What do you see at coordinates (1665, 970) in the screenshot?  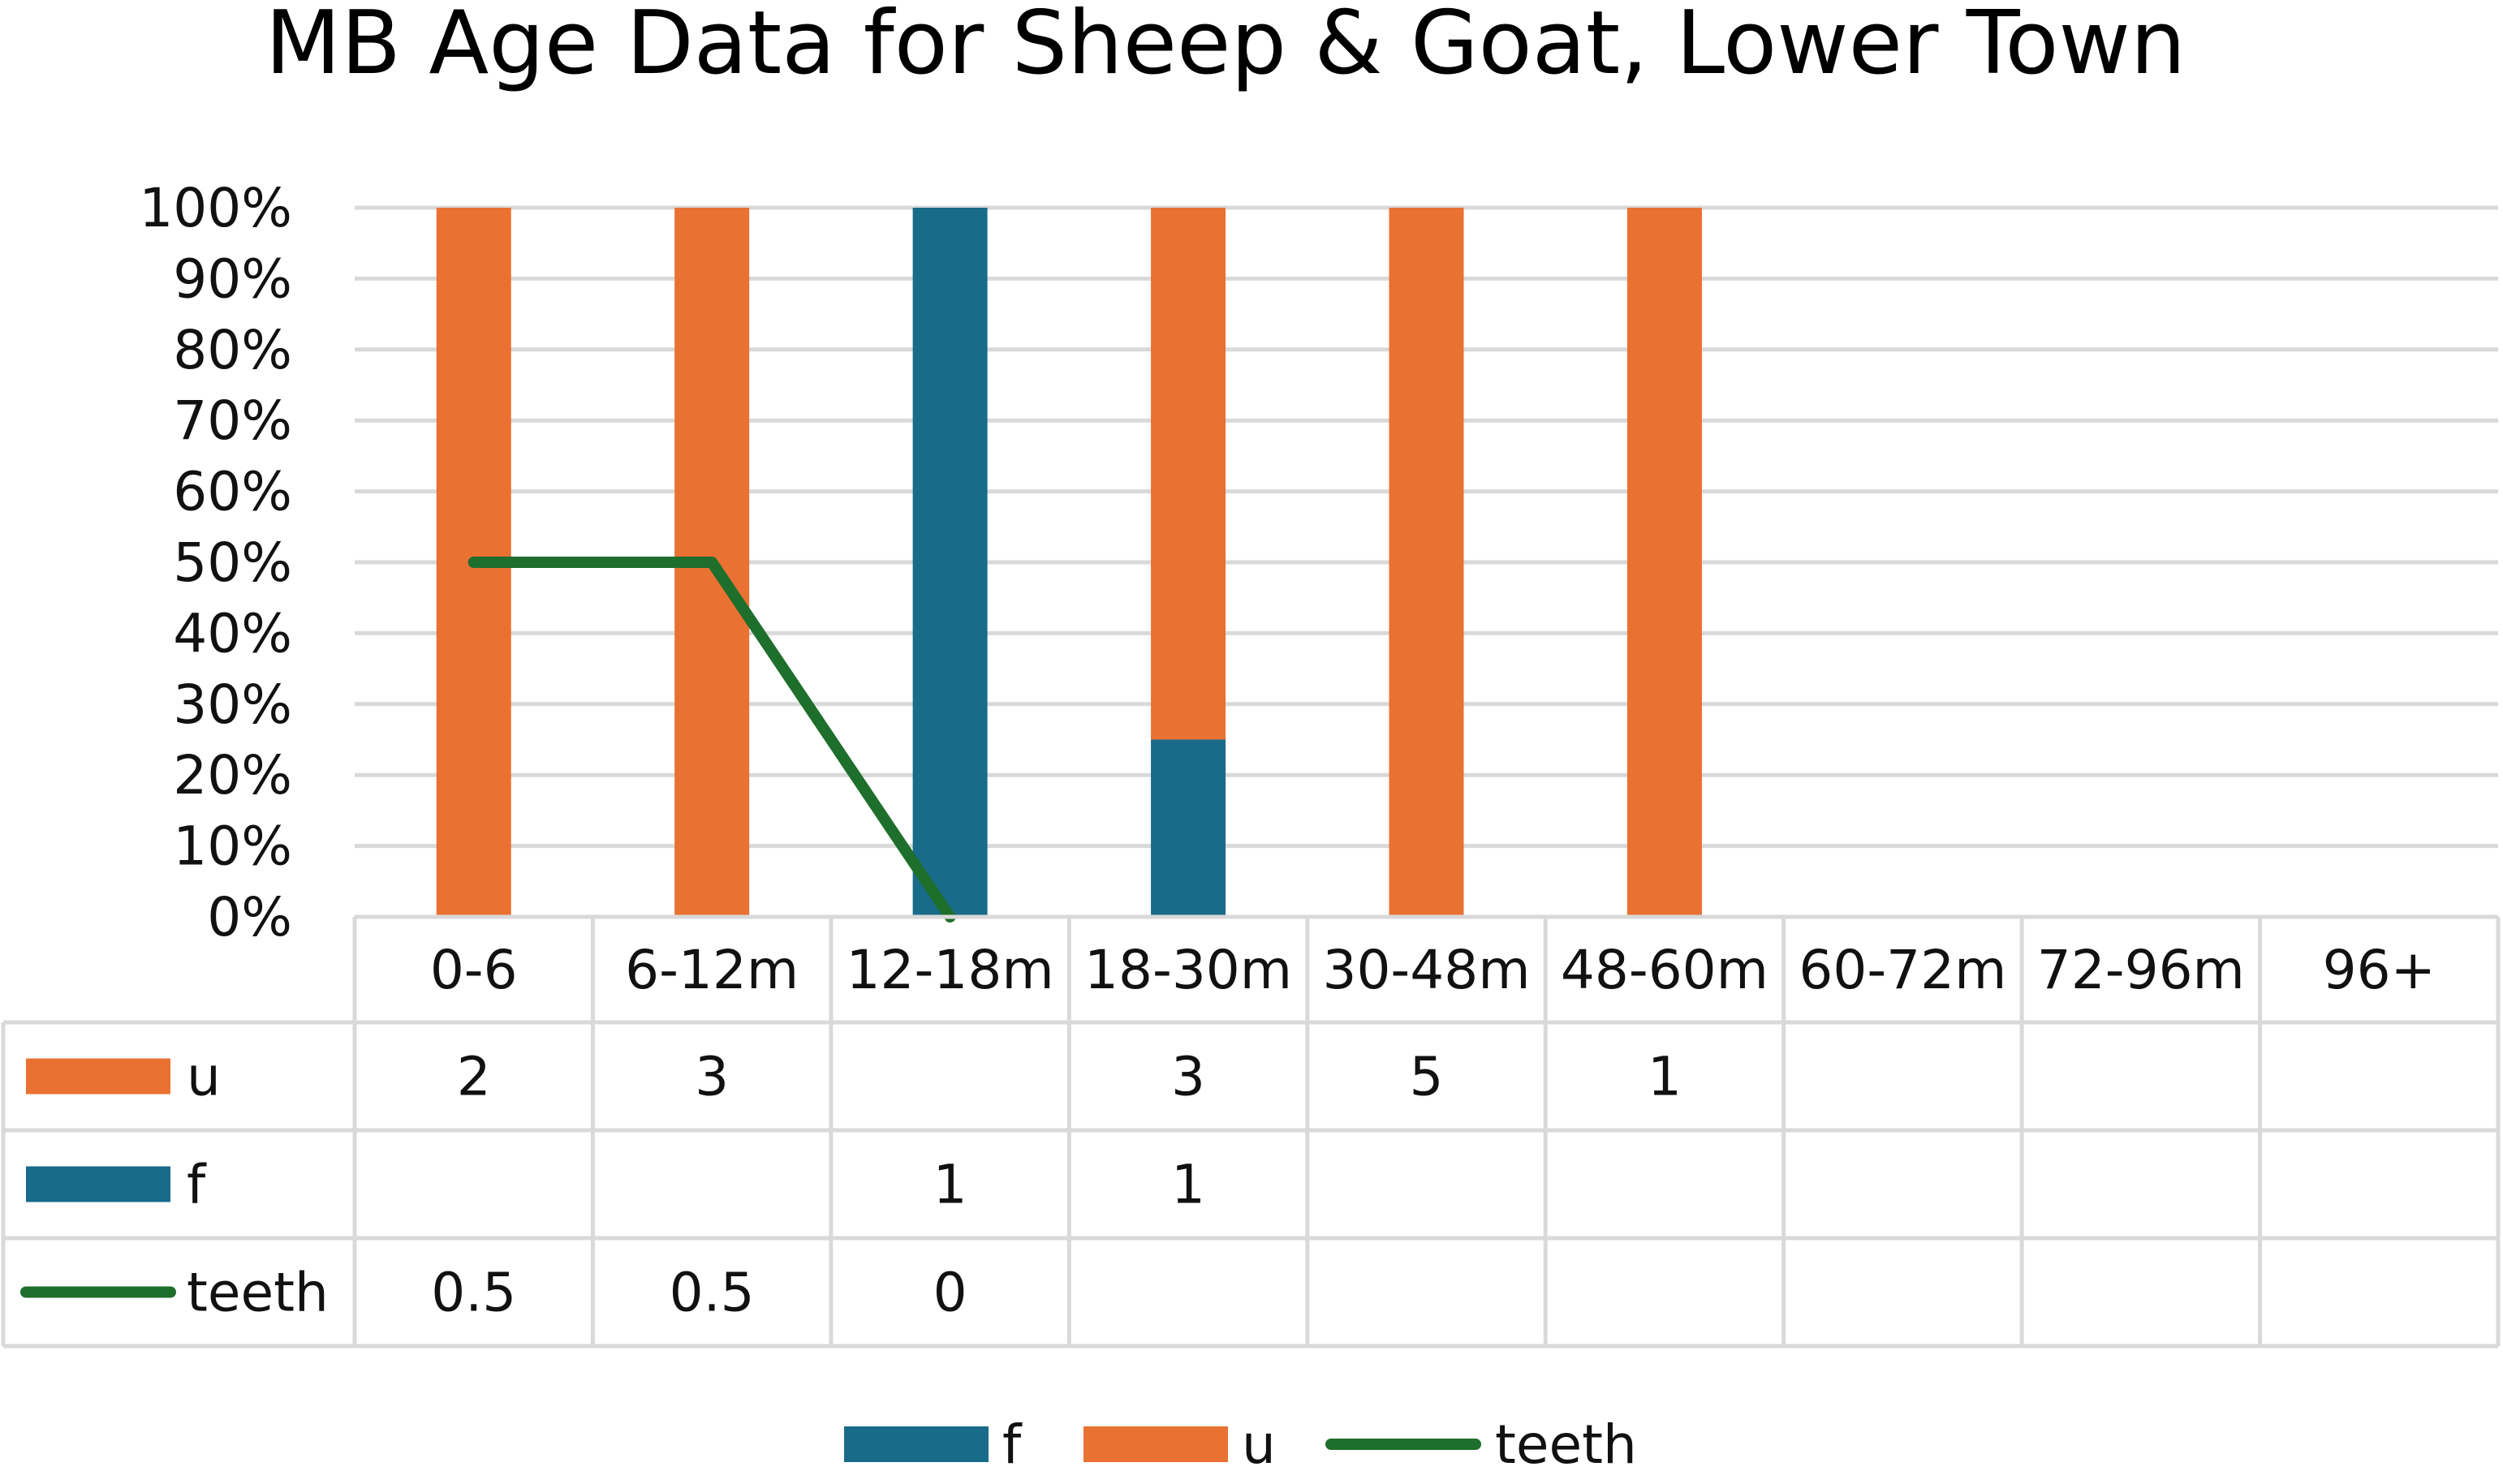 I see `x-category-label: 48-60m` at bounding box center [1665, 970].